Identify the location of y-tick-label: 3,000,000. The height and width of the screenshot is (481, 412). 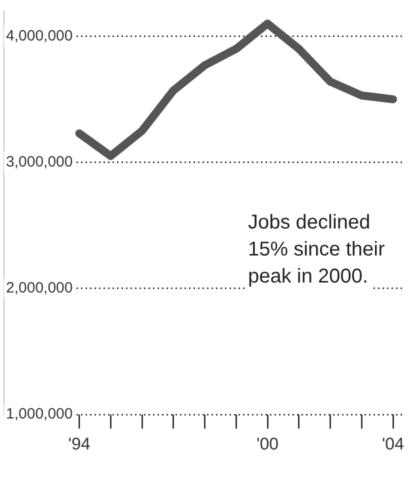
(39, 161).